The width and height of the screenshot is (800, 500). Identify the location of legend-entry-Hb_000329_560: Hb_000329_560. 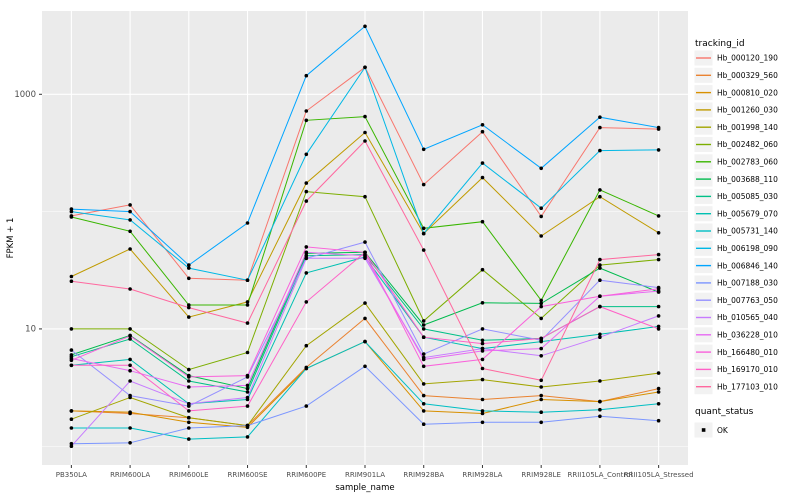
(736, 75).